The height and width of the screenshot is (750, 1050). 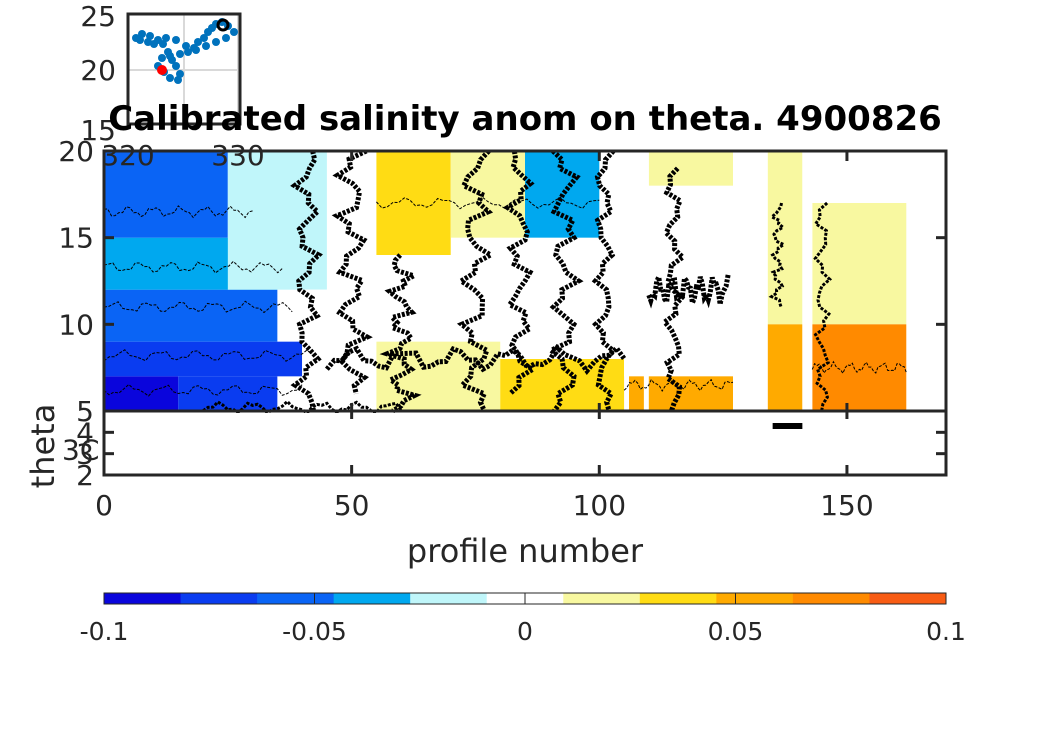 I want to click on y-tick-label: 2, so click(x=85, y=475).